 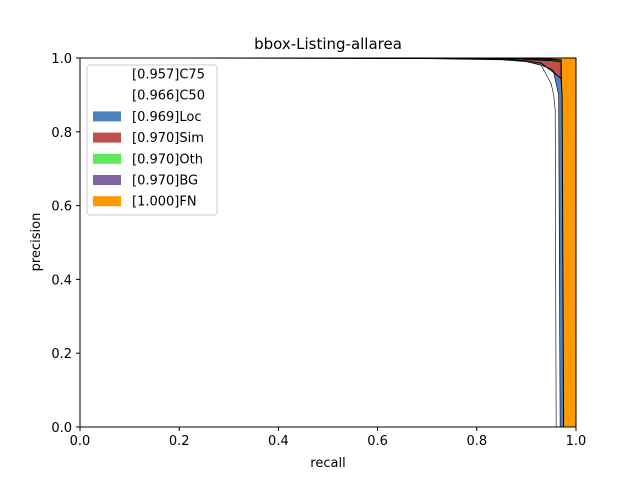 I want to click on legend-label-0-970-sim: [0.970]Sim, so click(x=168, y=138).